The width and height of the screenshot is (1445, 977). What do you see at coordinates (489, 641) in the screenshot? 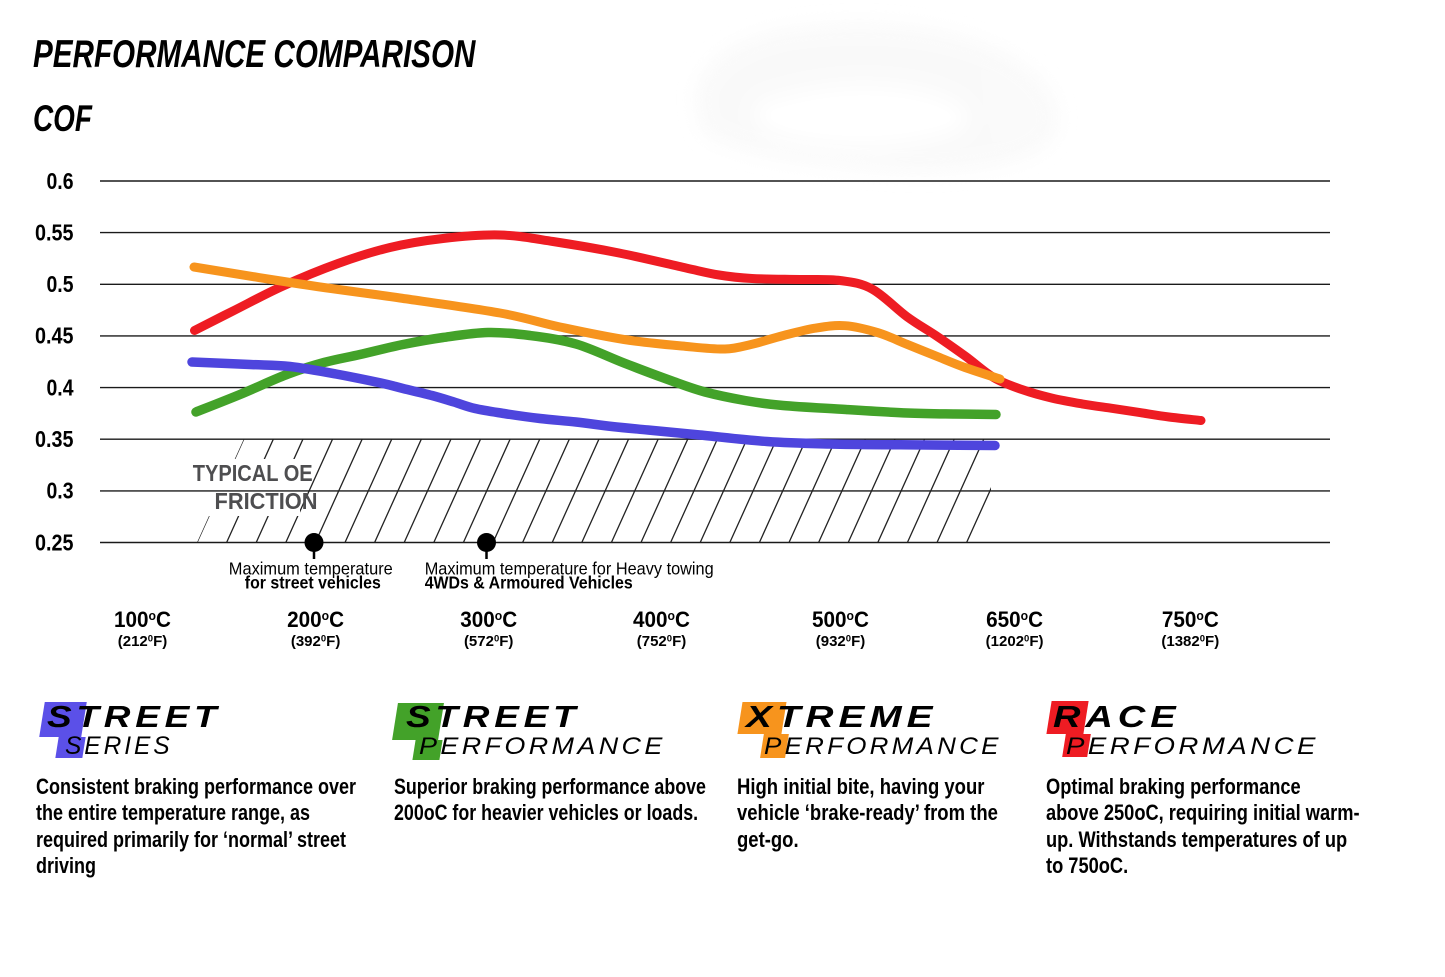
I see `svg-text: (5720F)` at bounding box center [489, 641].